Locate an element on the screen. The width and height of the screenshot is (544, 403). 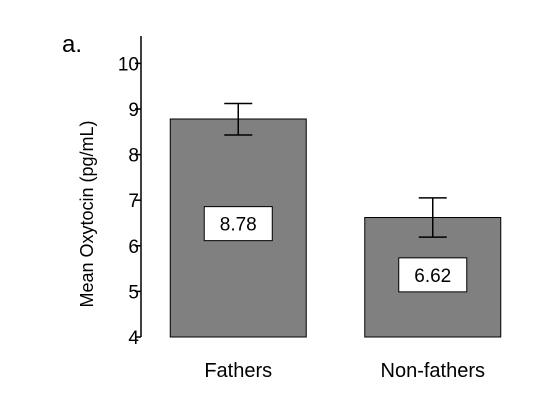
y-tick-label: 4 is located at coordinates (133, 338).